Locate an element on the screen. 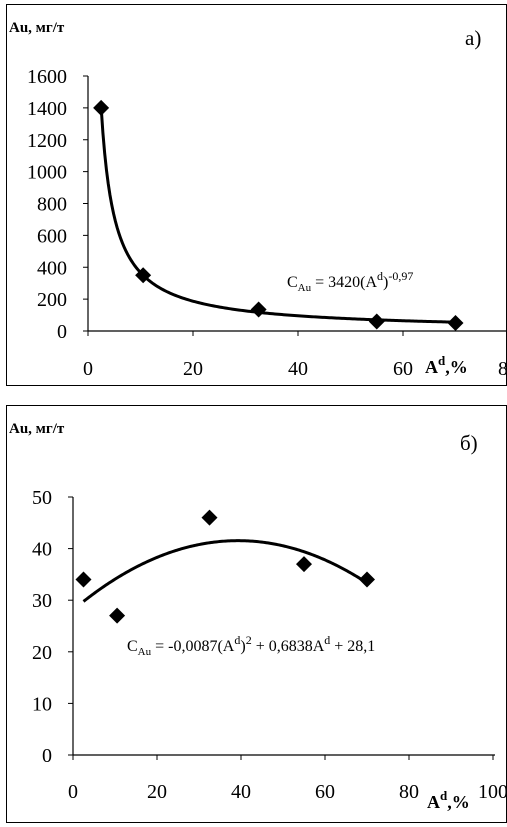  trendline-equation: CAu = 3420(Ad)-0,97 is located at coordinates (350, 281).